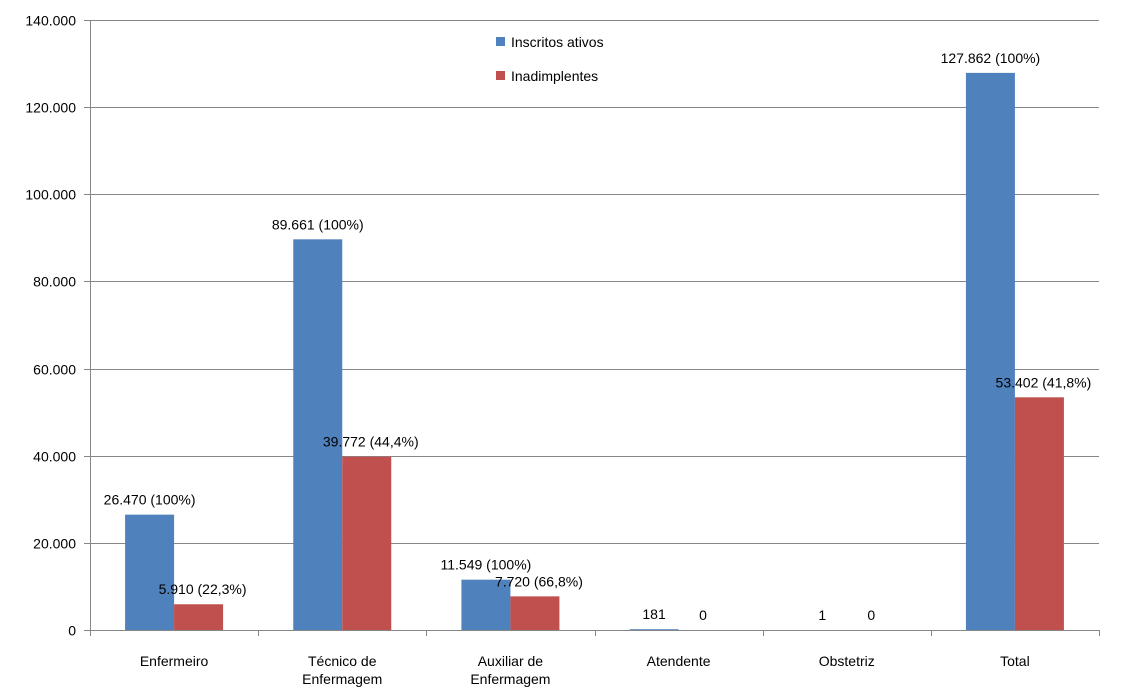 The width and height of the screenshot is (1131, 689). I want to click on legend-label-inadimplentes: Inadimplentes, so click(554, 76).